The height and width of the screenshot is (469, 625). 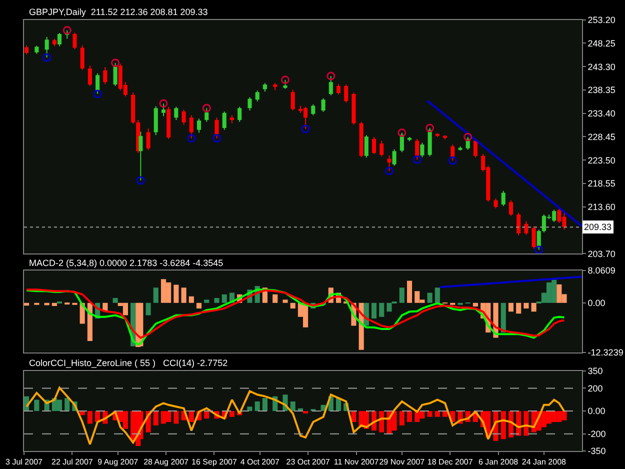 What do you see at coordinates (602, 183) in the screenshot?
I see `y-tick-label: 218.55` at bounding box center [602, 183].